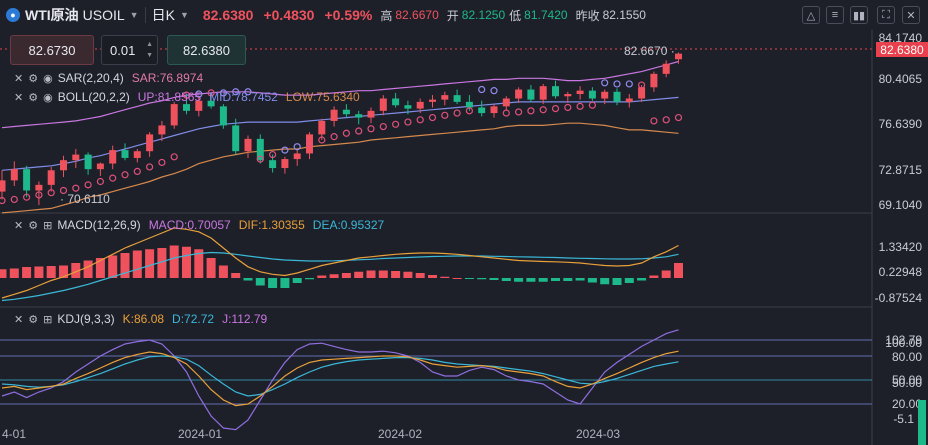 The image size is (928, 445). What do you see at coordinates (103, 15) in the screenshot?
I see `symbol-code: USOIL` at bounding box center [103, 15].